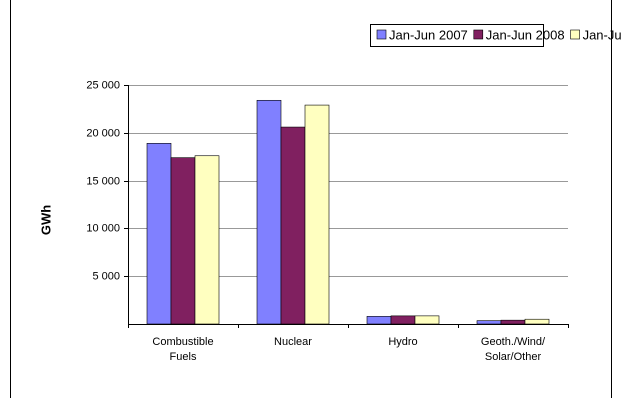 The width and height of the screenshot is (622, 398). I want to click on legend-label: Jan-Jun 2009, so click(602, 34).